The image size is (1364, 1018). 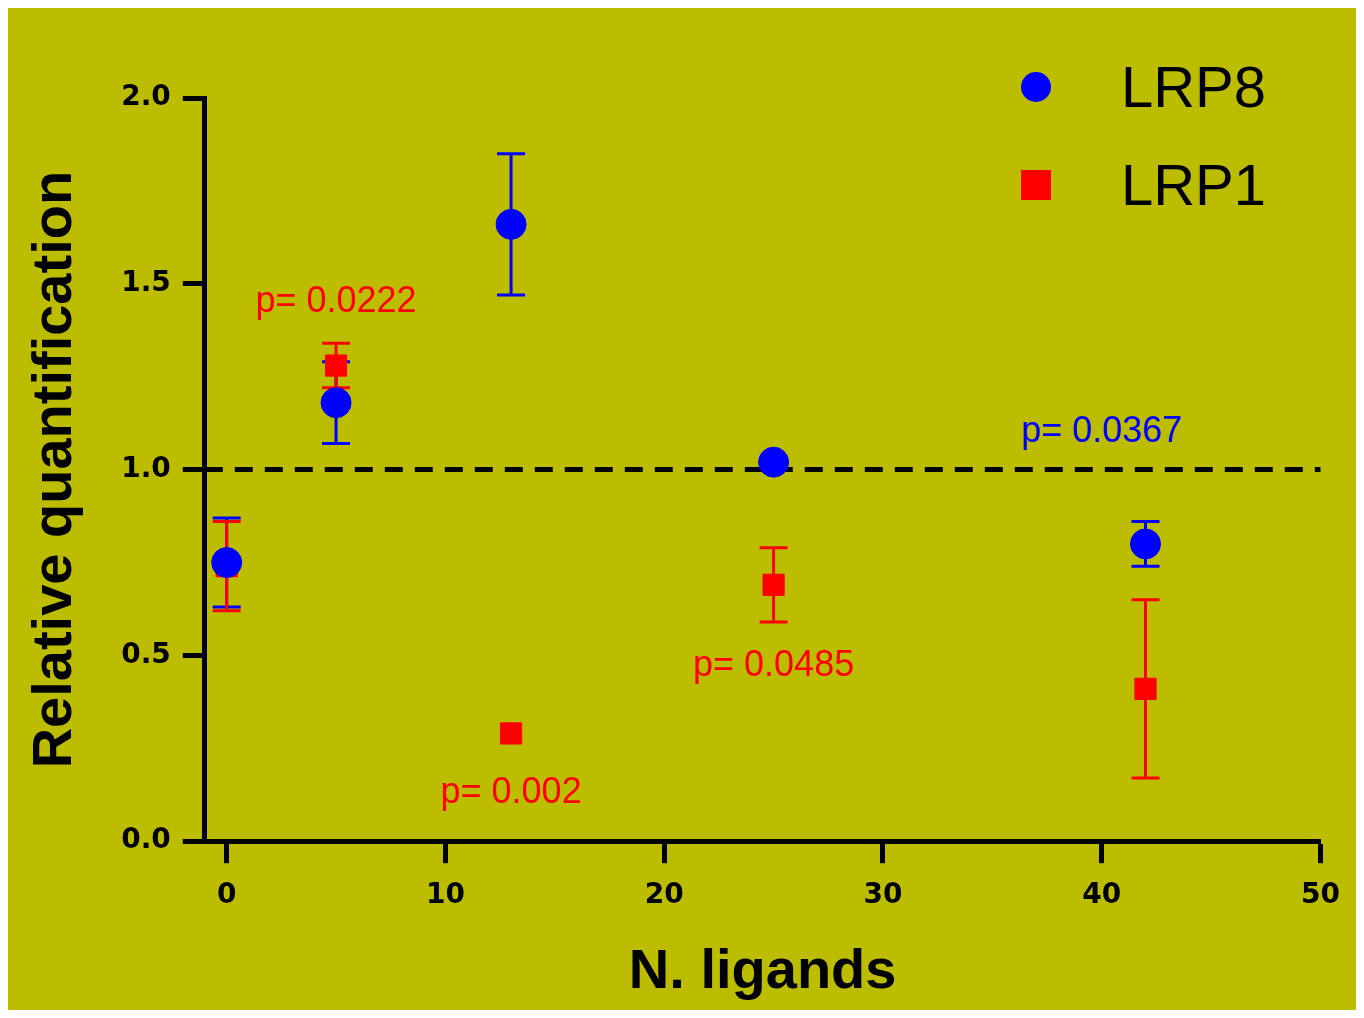 What do you see at coordinates (146, 96) in the screenshot?
I see `y-tick-label: 2.0` at bounding box center [146, 96].